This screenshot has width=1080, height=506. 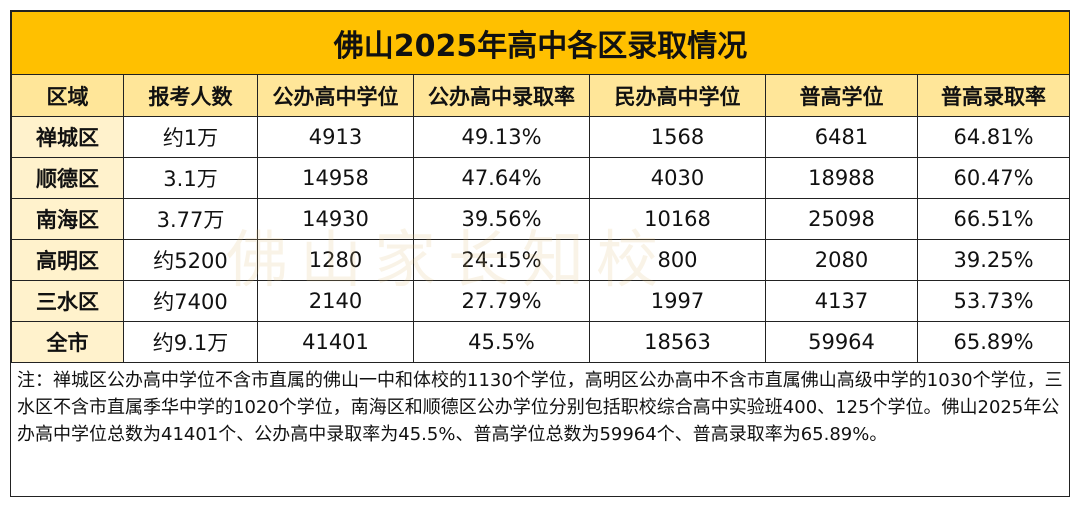 I want to click on cell: 66.51%, so click(x=993, y=219).